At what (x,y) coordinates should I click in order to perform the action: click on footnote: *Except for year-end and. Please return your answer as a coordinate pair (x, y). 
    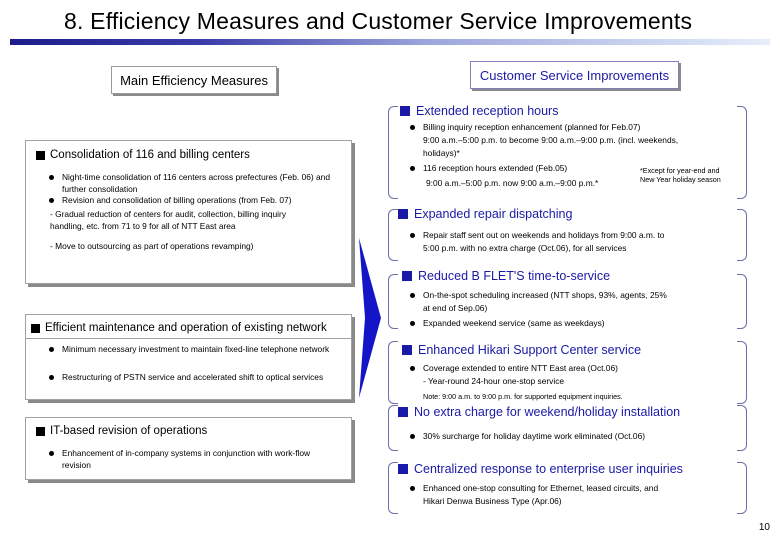
    Looking at the image, I should click on (680, 170).